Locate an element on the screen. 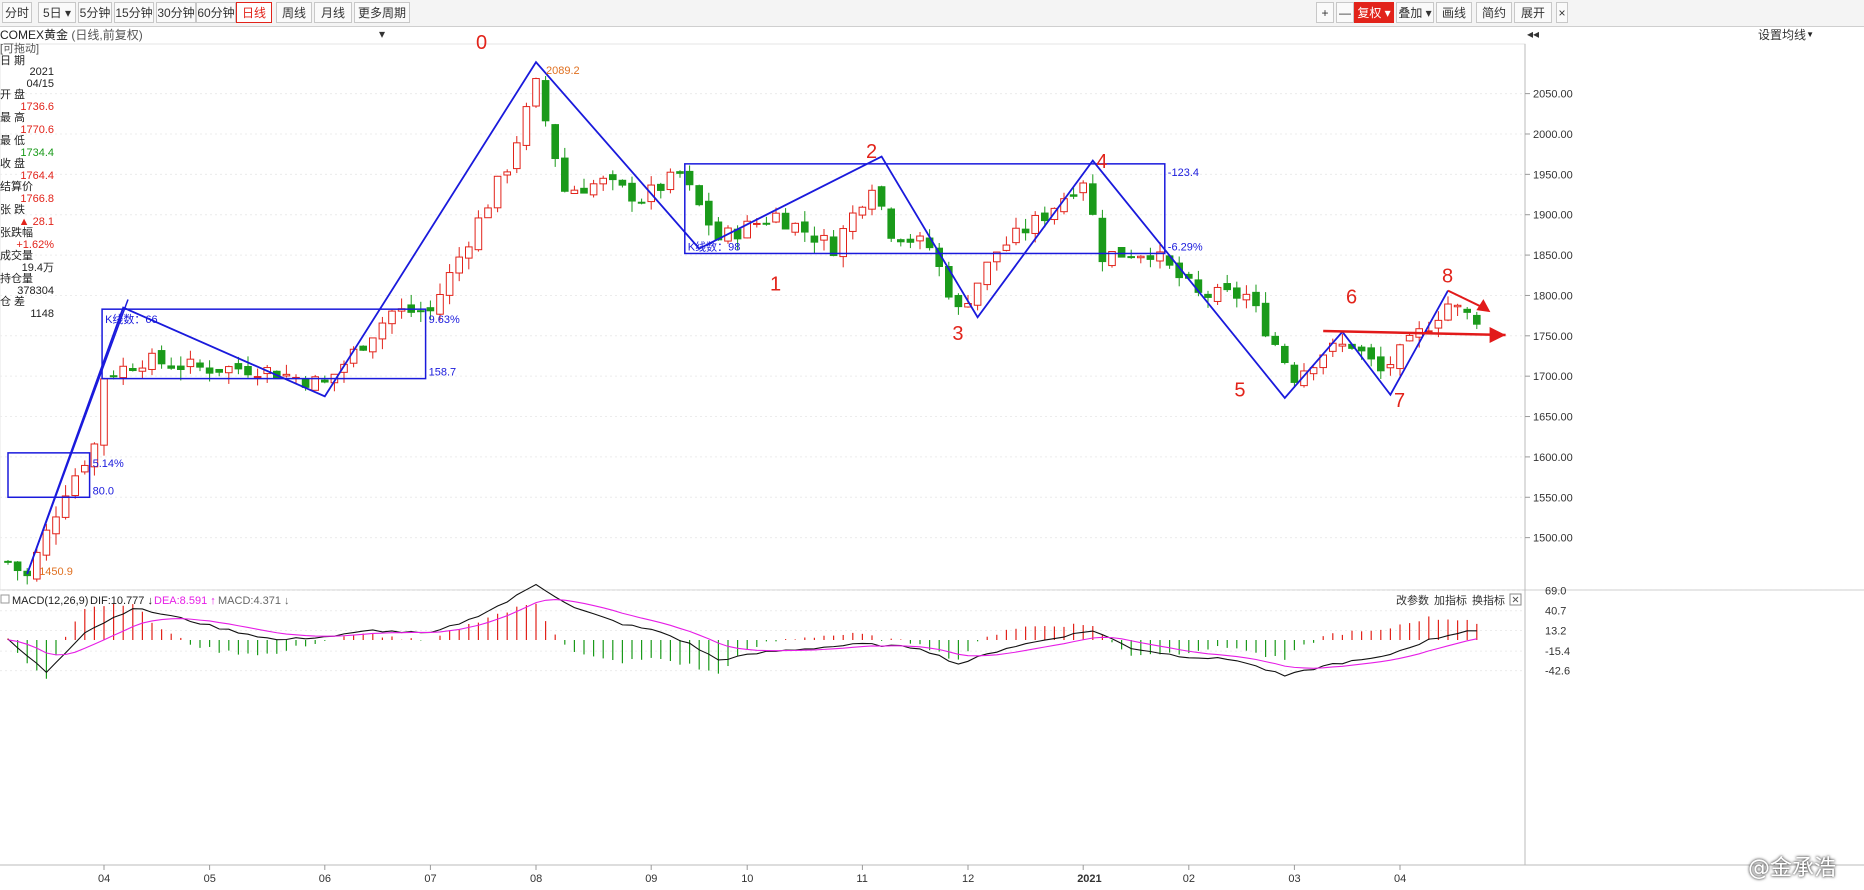 This screenshot has height=890, width=1864. info-label-4: 收 盘 is located at coordinates (13, 164).